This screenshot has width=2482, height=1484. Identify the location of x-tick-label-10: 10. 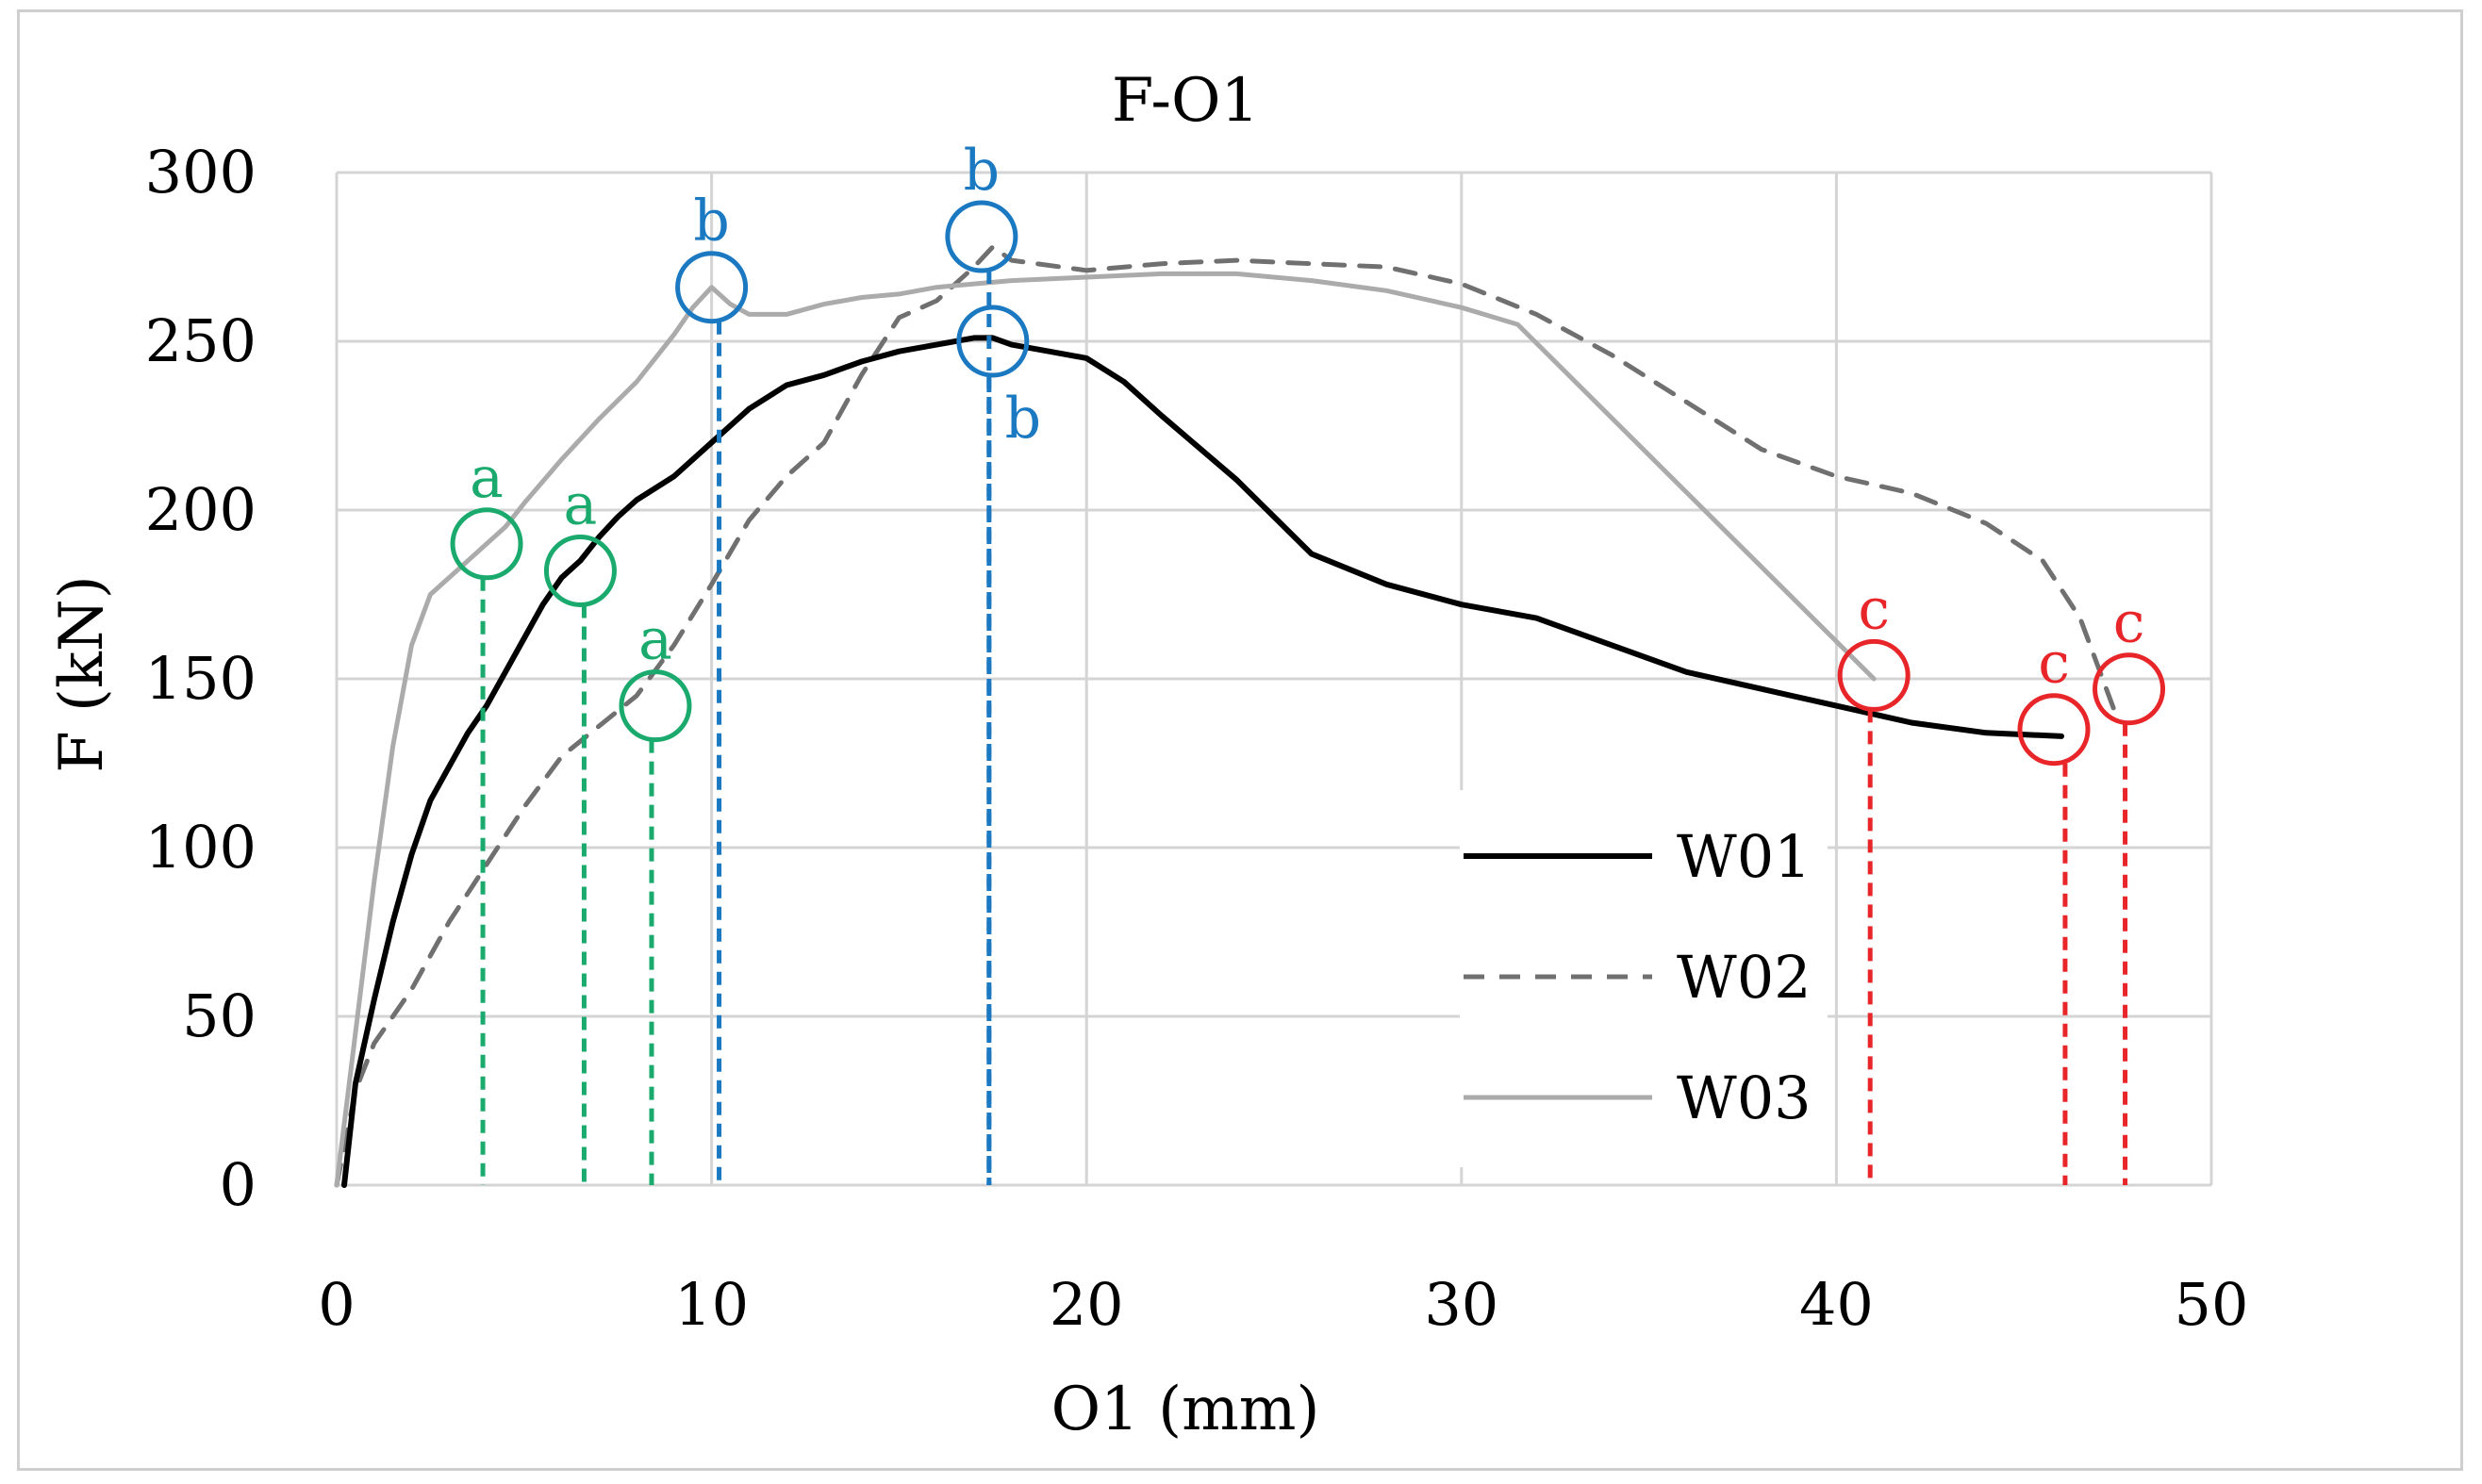
(711, 1304).